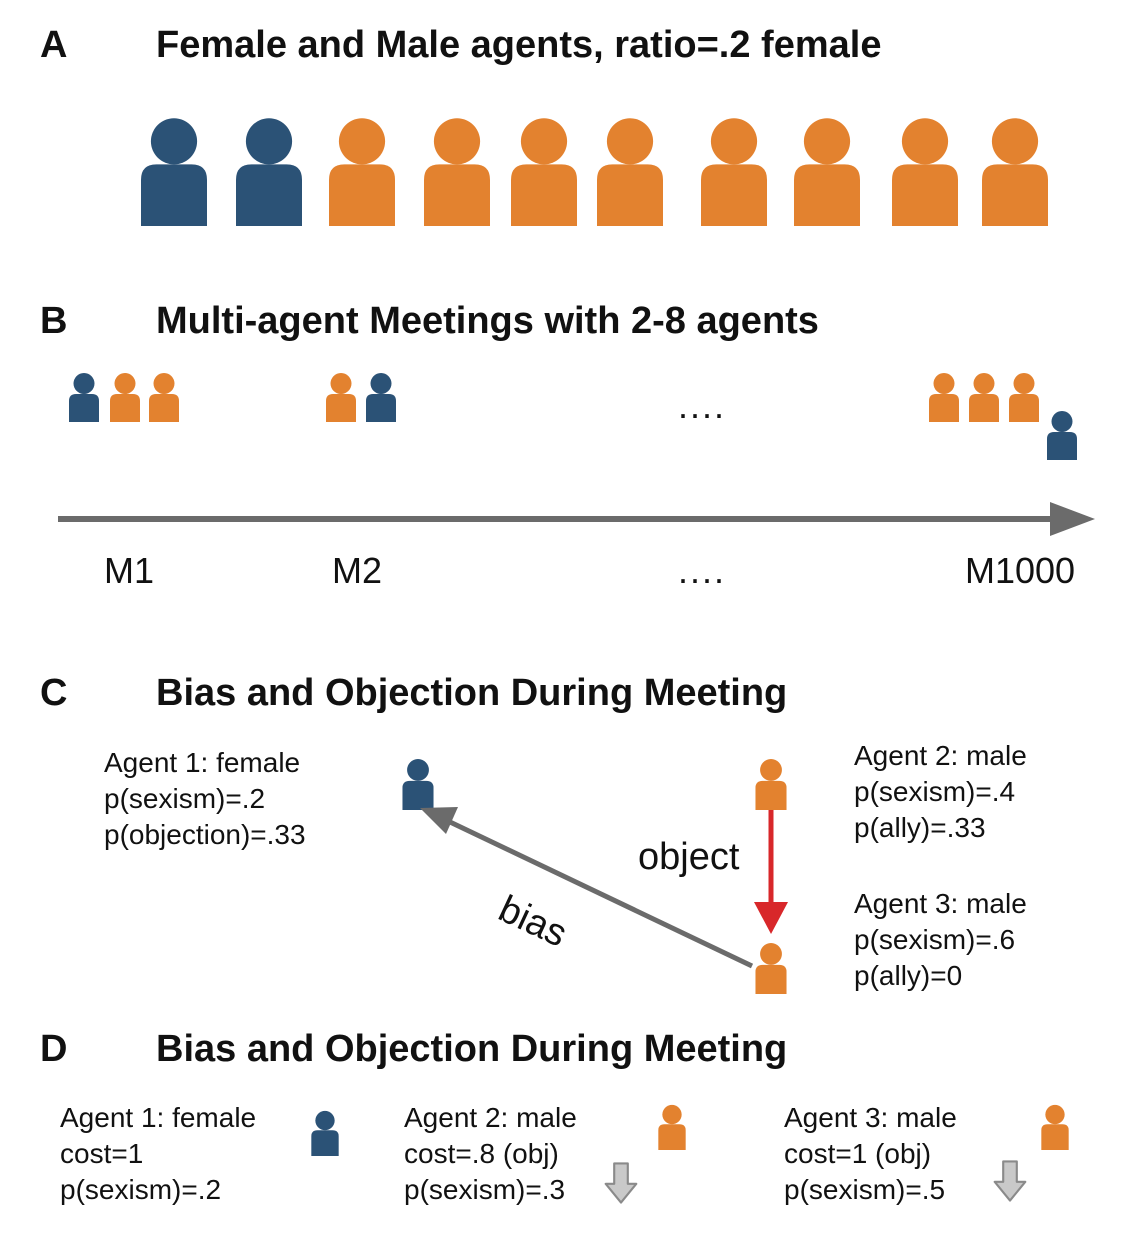 This screenshot has height=1240, width=1126. Describe the element at coordinates (439, 820) in the screenshot. I see `bias-arrowhead` at that location.